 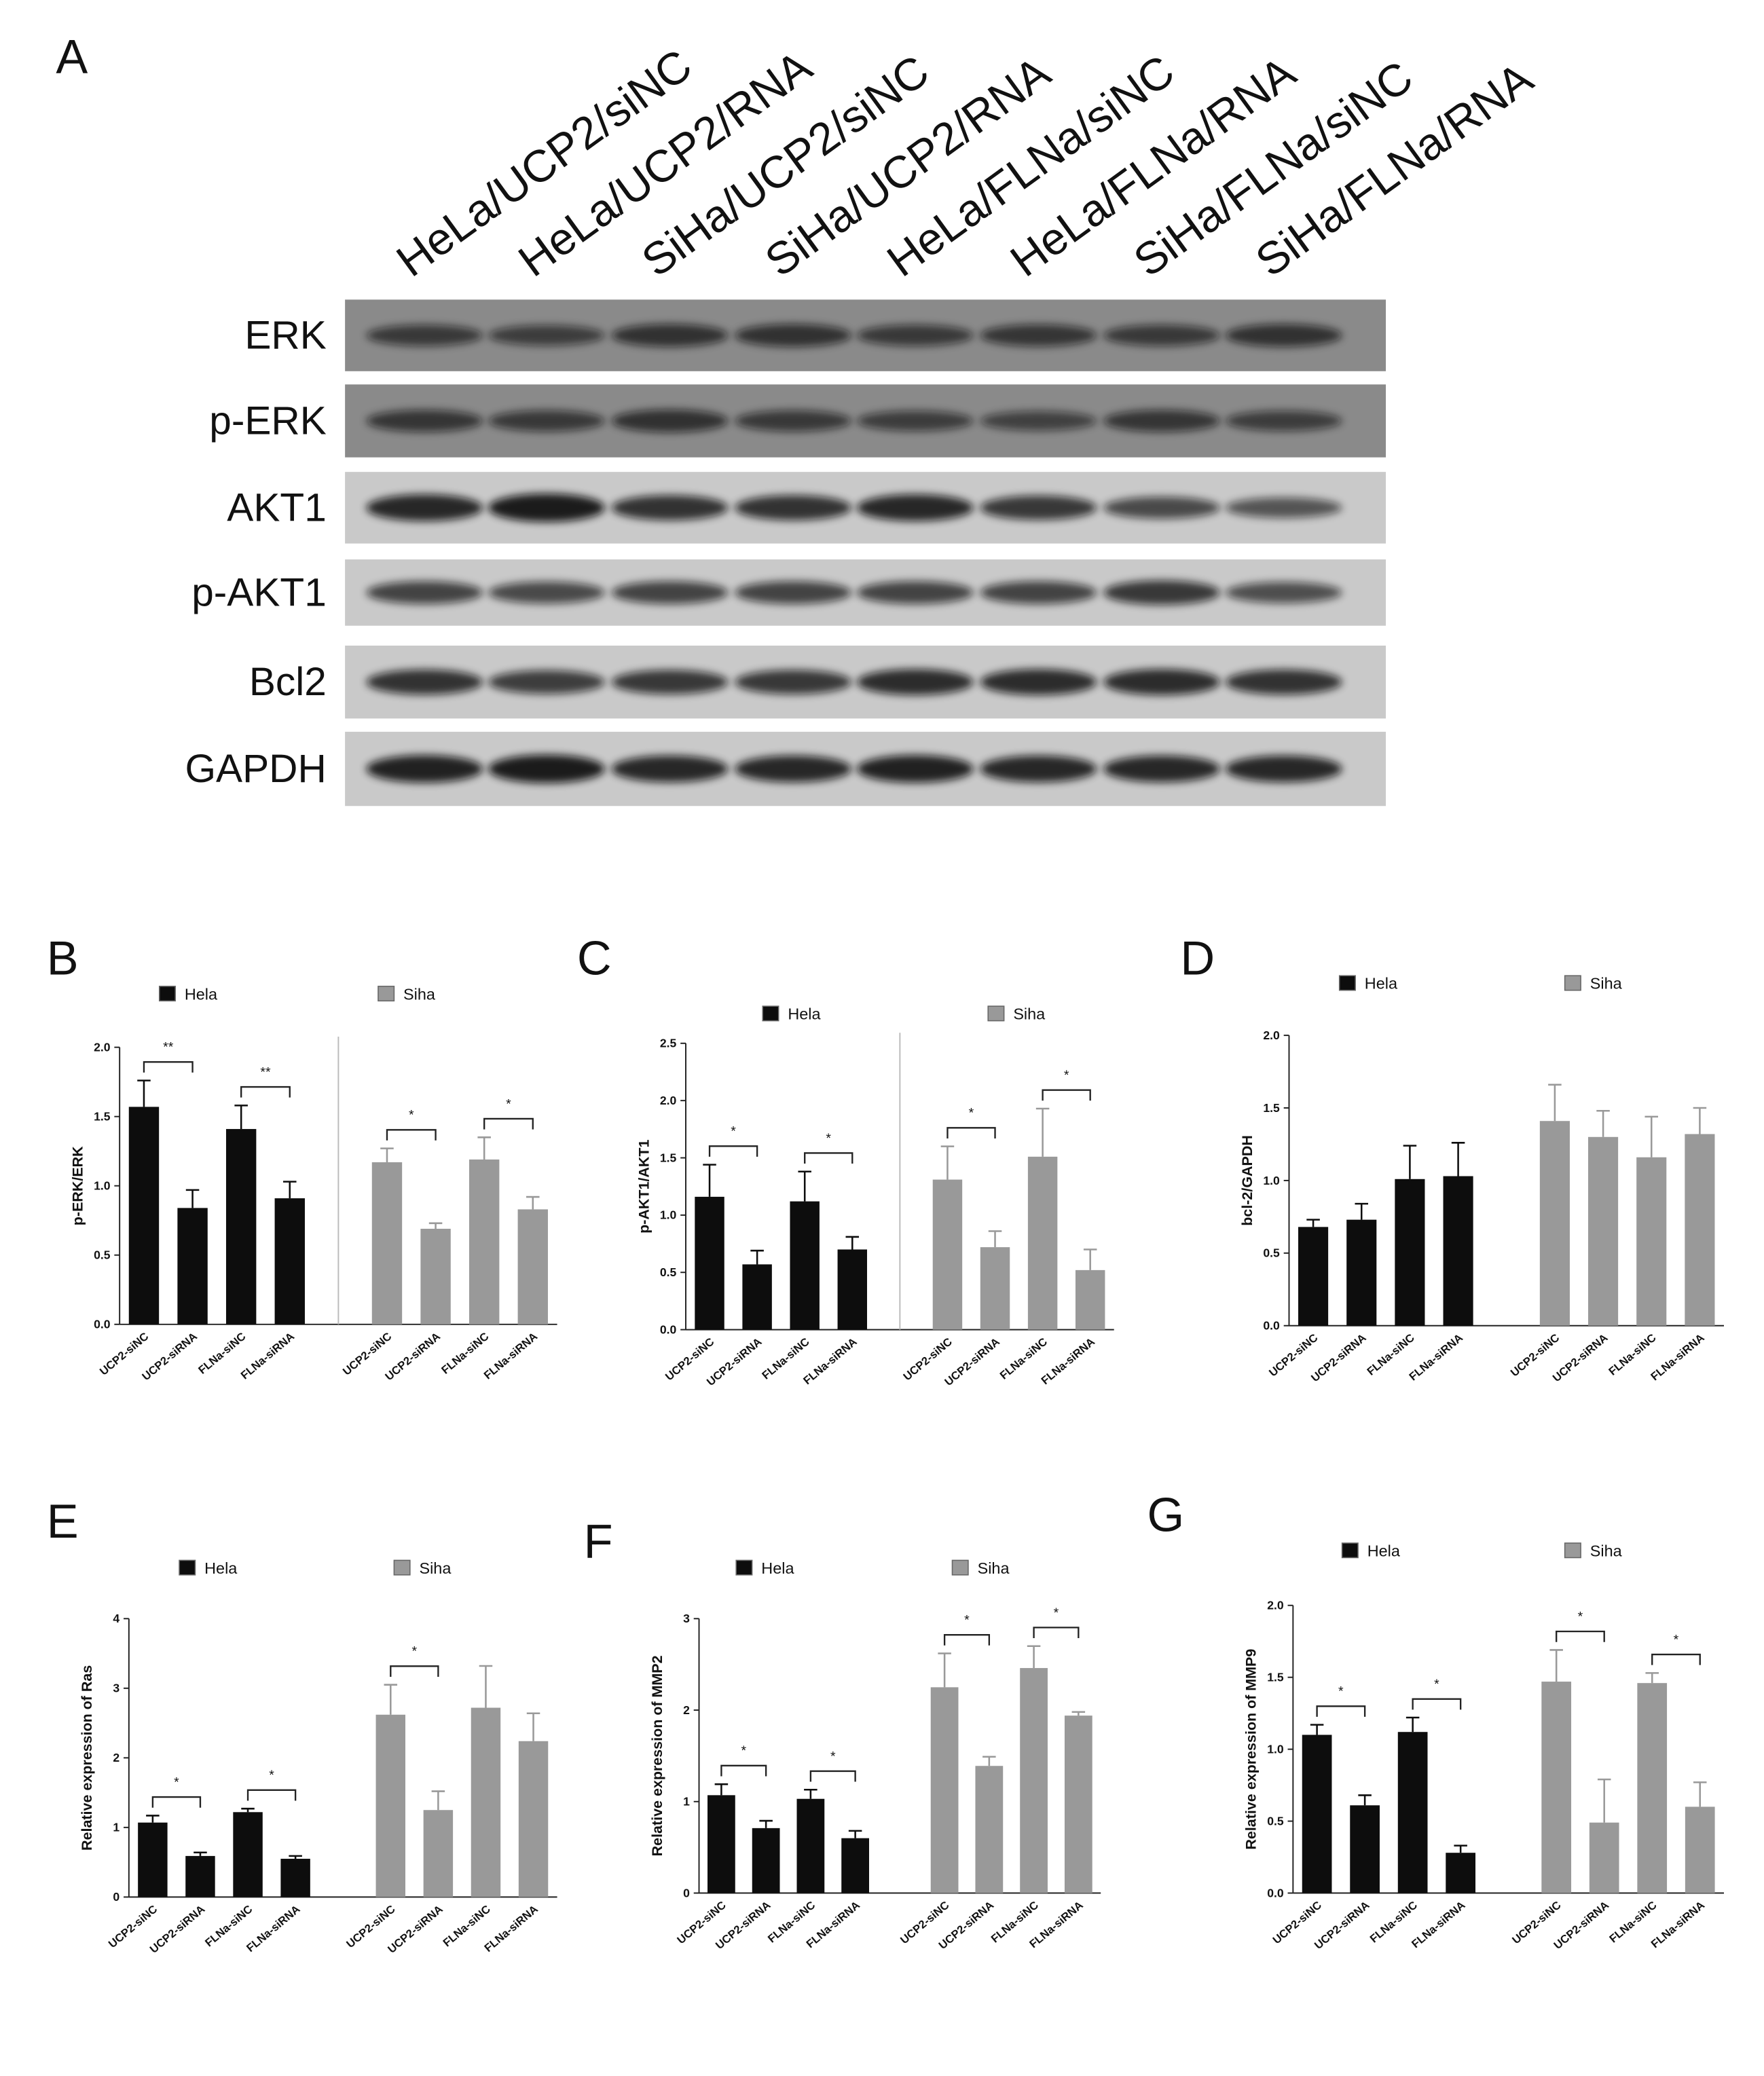 What do you see at coordinates (277, 507) in the screenshot?
I see `blot-row-label: AKT1` at bounding box center [277, 507].